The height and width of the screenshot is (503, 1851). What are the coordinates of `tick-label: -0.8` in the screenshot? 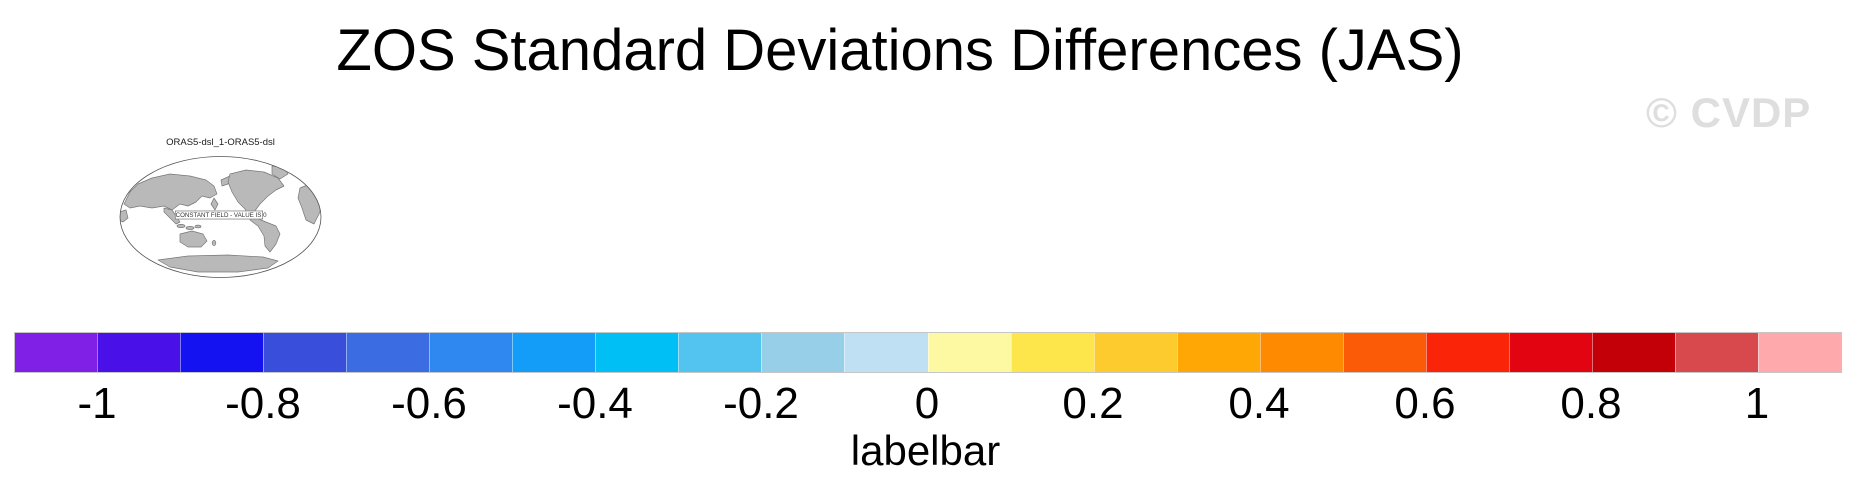 It's located at (263, 403).